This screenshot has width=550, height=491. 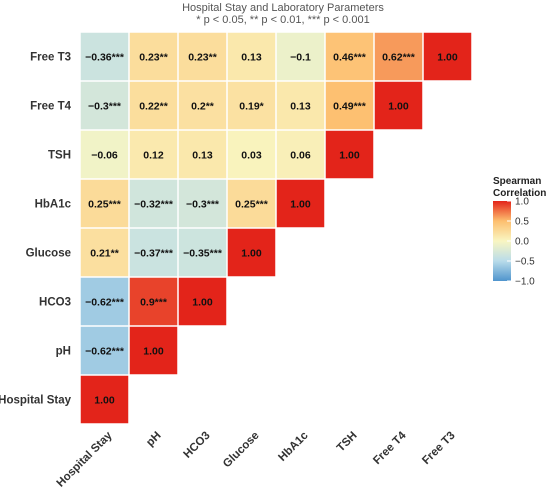 I want to click on legend-tick-label-0: 1.0, so click(x=522, y=202).